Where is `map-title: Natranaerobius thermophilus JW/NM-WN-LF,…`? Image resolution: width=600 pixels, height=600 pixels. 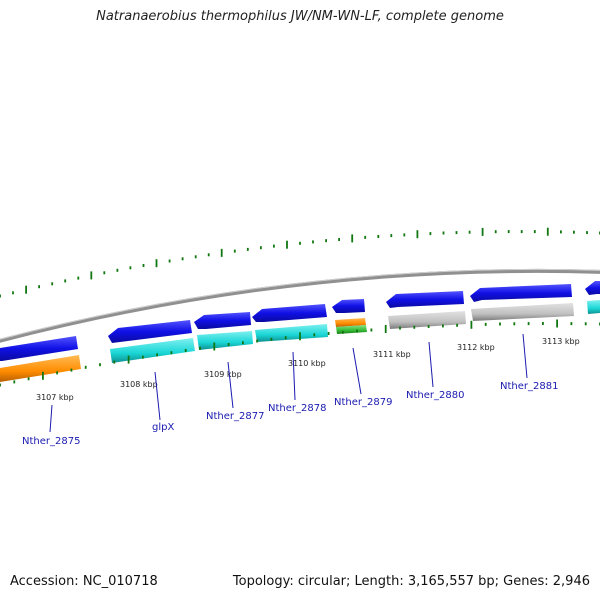
map-title: Natranaerobius thermophilus JW/NM-WN-LF,… is located at coordinates (300, 16).